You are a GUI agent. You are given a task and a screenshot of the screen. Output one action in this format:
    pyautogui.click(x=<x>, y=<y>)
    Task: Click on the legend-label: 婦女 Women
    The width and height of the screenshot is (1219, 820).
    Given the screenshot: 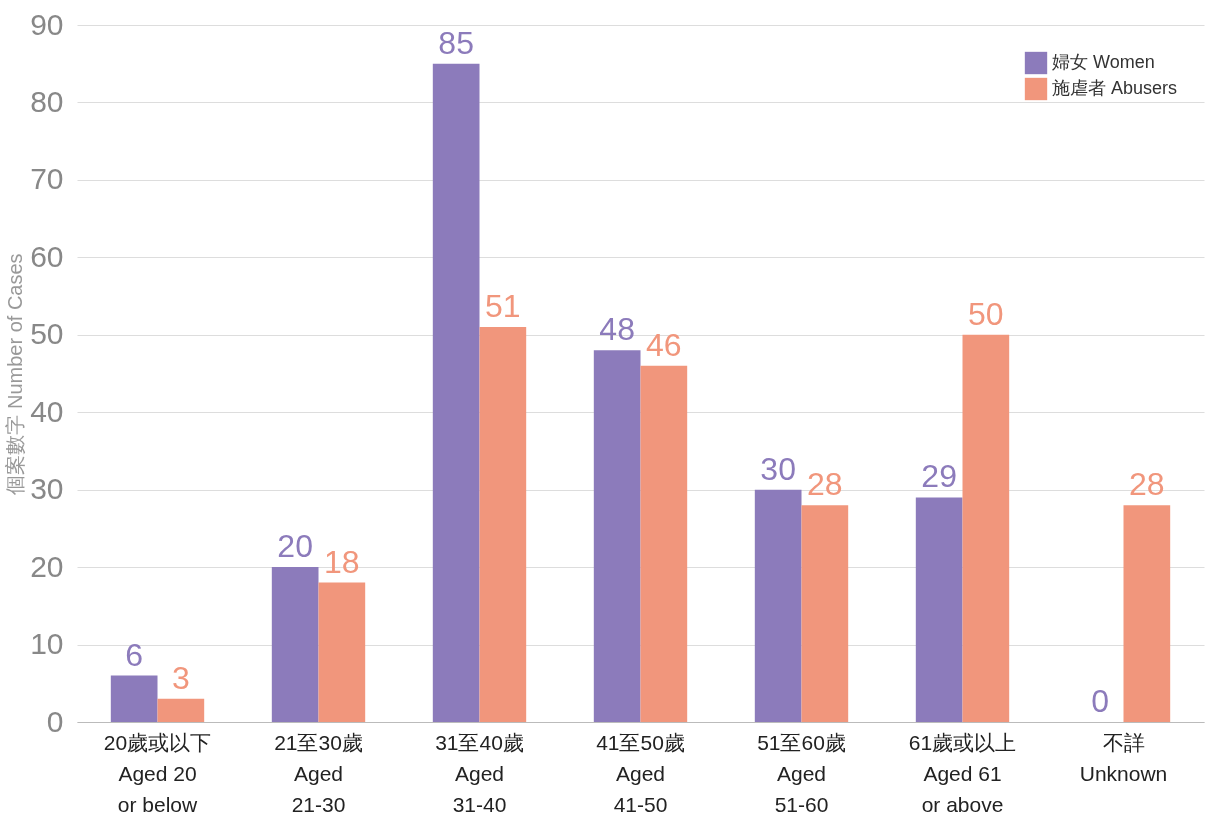 What is the action you would take?
    pyautogui.click(x=1103, y=62)
    